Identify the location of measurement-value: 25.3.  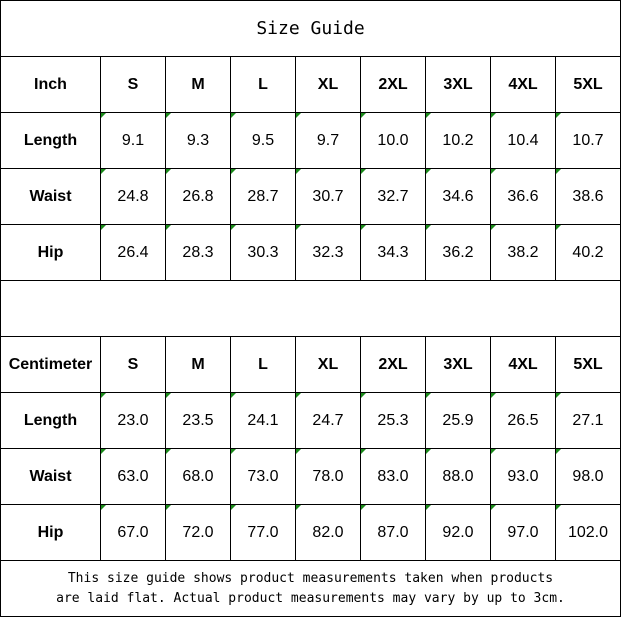
(393, 420).